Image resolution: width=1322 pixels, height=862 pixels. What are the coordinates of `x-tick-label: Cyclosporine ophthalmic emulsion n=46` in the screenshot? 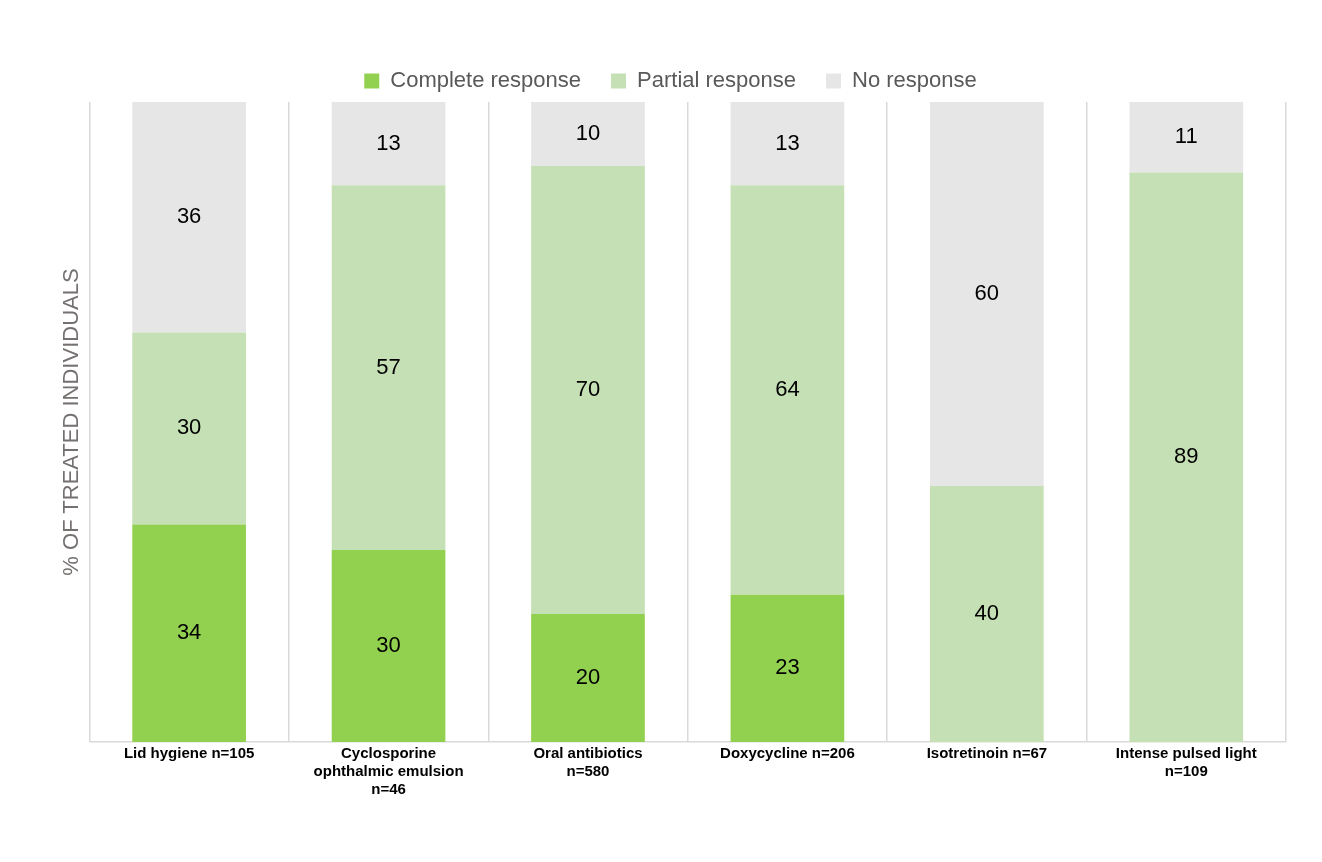 It's located at (388, 771).